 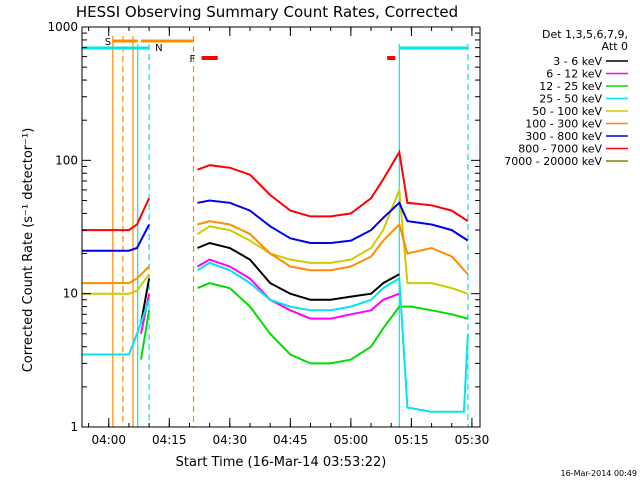 I want to click on y-axis-label: Corrected Count Rate (s⁻¹ detector⁻¹), so click(x=28, y=250).